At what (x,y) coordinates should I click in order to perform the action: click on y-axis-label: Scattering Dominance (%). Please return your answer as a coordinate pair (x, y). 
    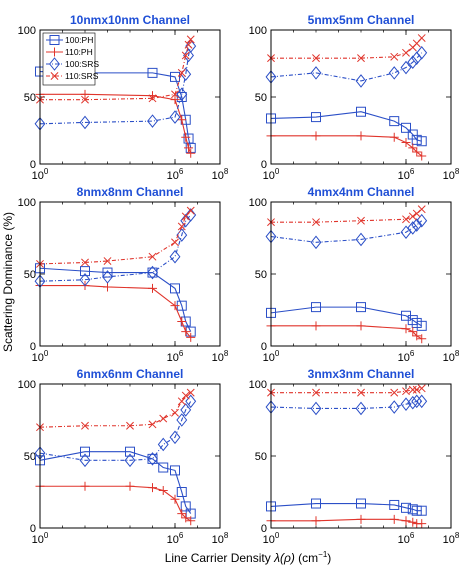
    Looking at the image, I should click on (8, 282).